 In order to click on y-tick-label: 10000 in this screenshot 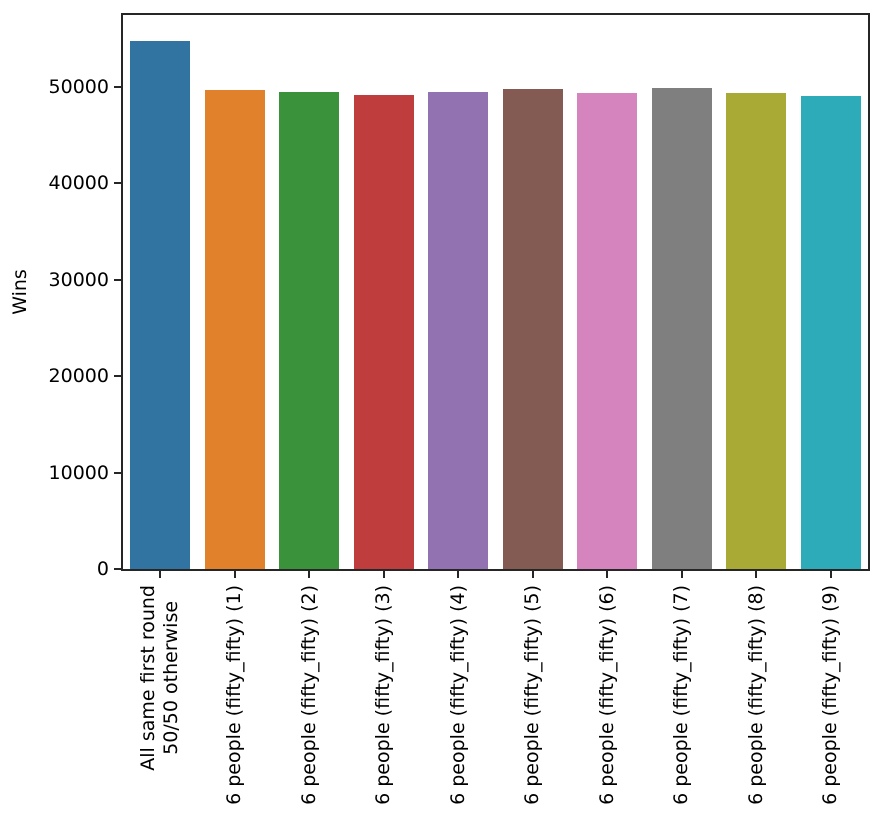, I will do `click(78, 472)`.